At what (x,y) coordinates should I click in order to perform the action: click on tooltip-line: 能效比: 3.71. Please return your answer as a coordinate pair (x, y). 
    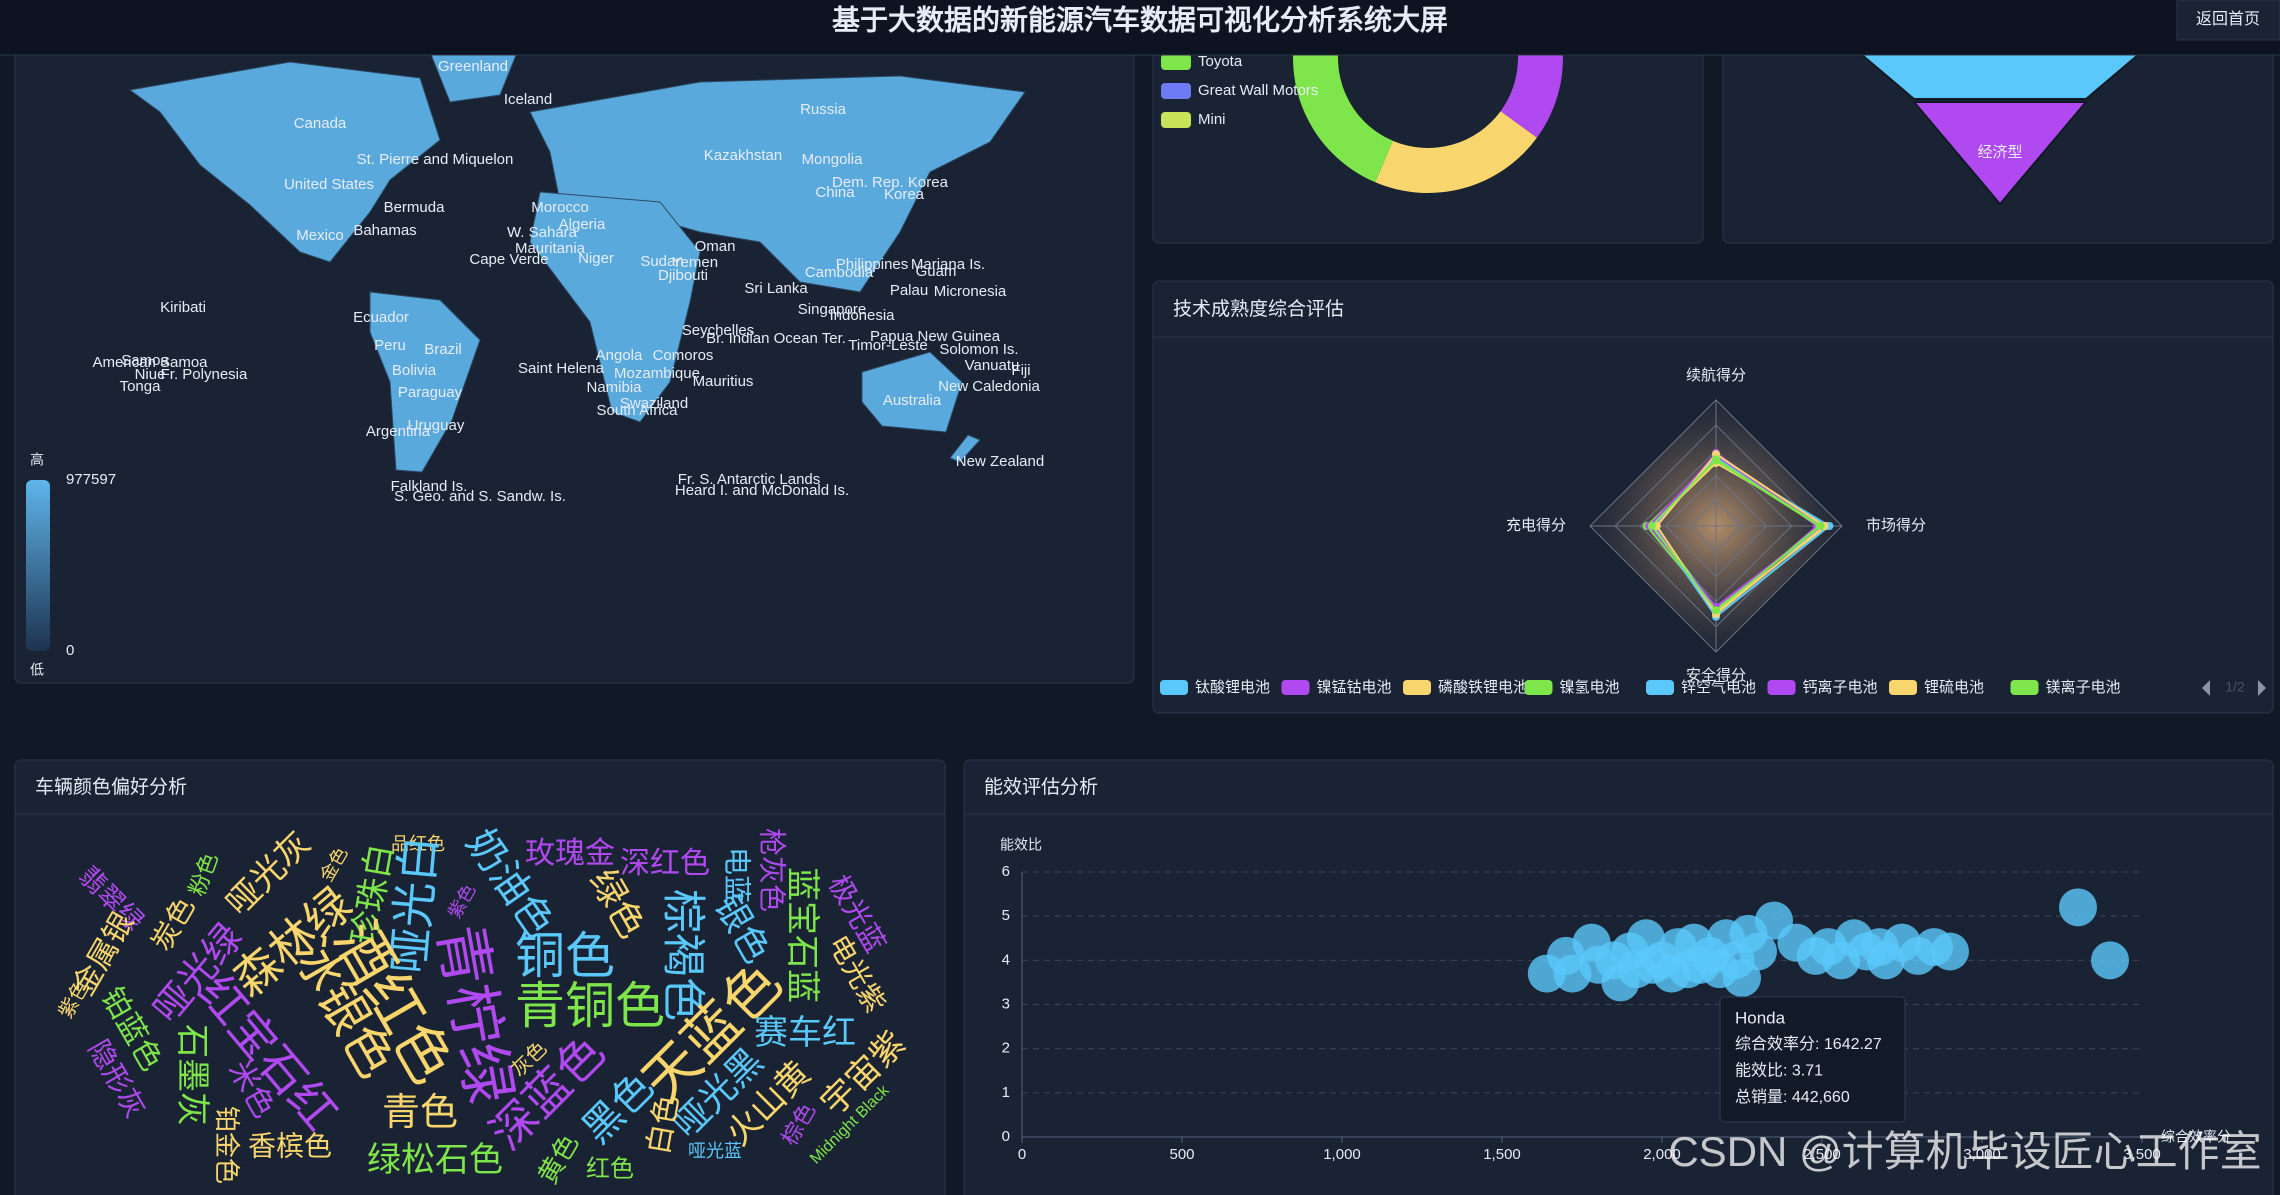
    Looking at the image, I should click on (1779, 1071).